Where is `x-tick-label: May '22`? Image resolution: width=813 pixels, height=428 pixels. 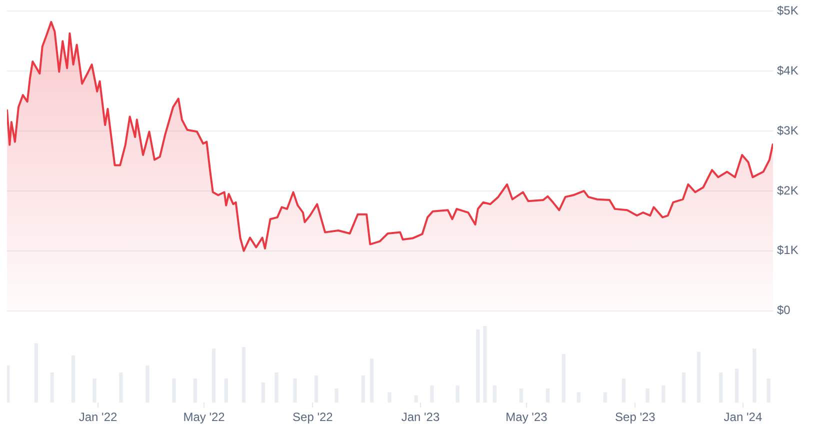 x-tick-label: May '22 is located at coordinates (204, 417).